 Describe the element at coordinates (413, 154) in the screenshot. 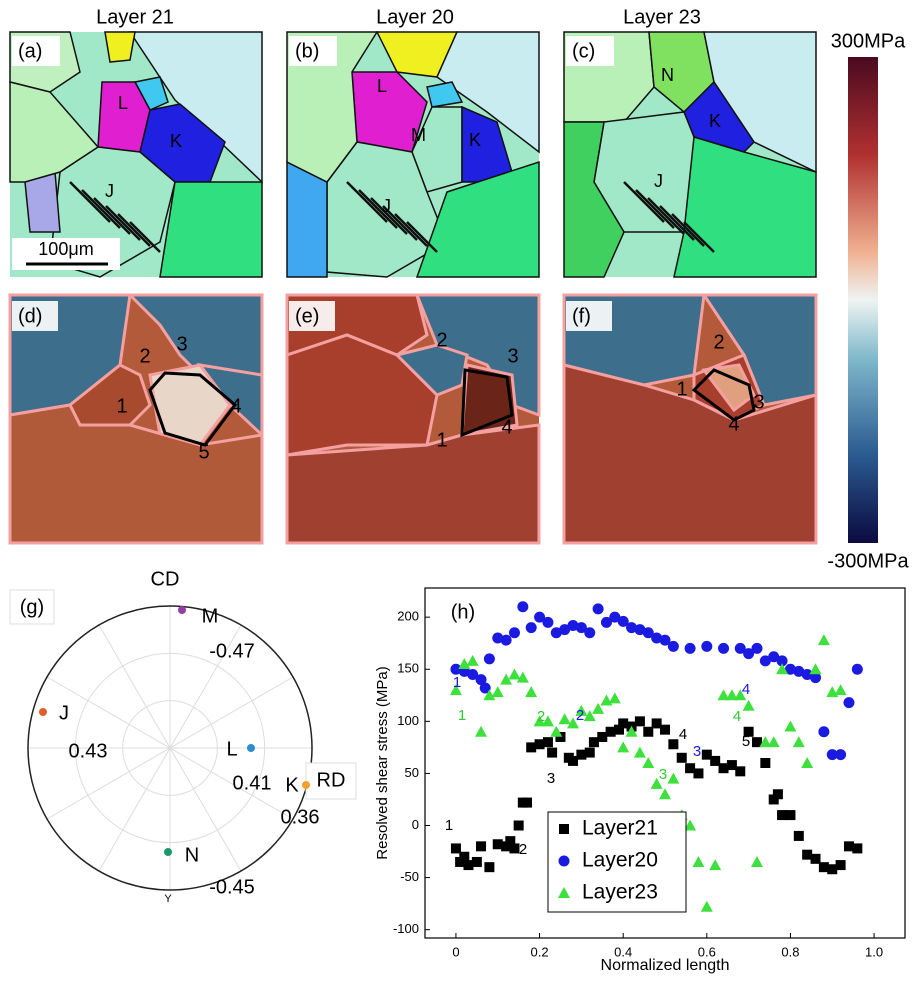

I see `orientation-map: (b) L M K J` at that location.